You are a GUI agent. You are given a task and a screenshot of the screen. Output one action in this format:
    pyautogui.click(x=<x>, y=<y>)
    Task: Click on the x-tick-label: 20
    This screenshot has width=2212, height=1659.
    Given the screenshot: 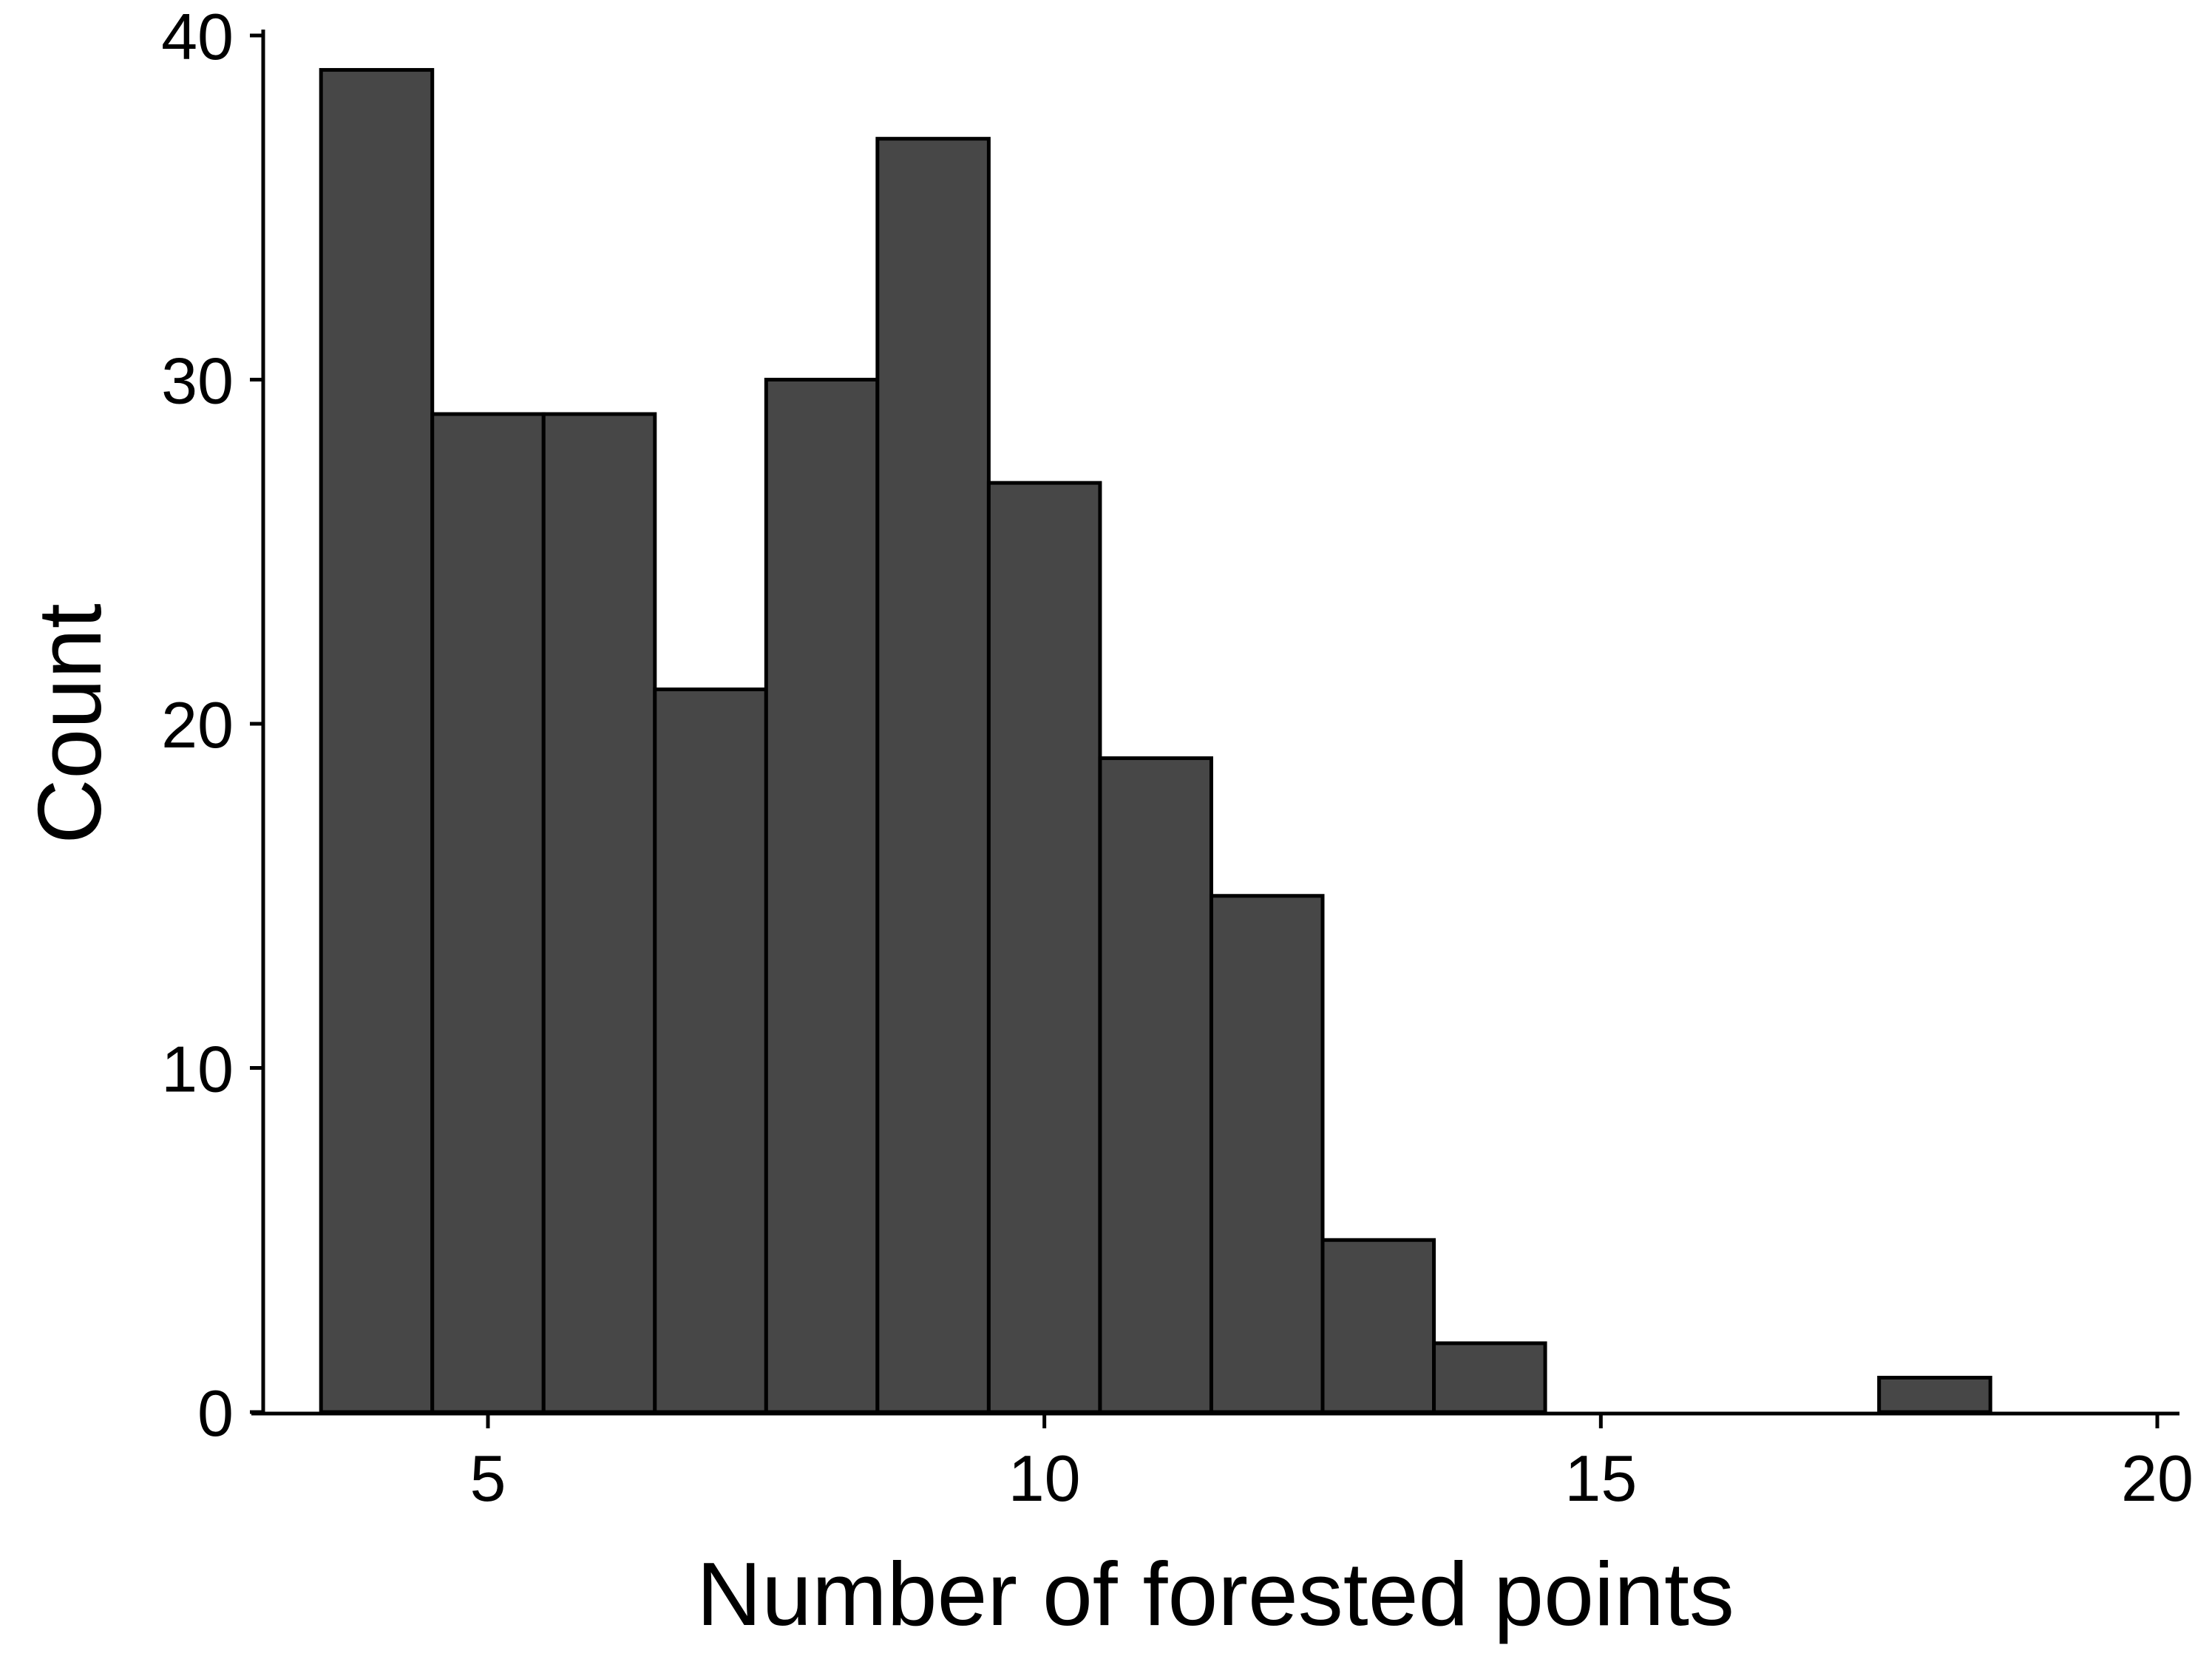 What is the action you would take?
    pyautogui.click(x=2157, y=1478)
    